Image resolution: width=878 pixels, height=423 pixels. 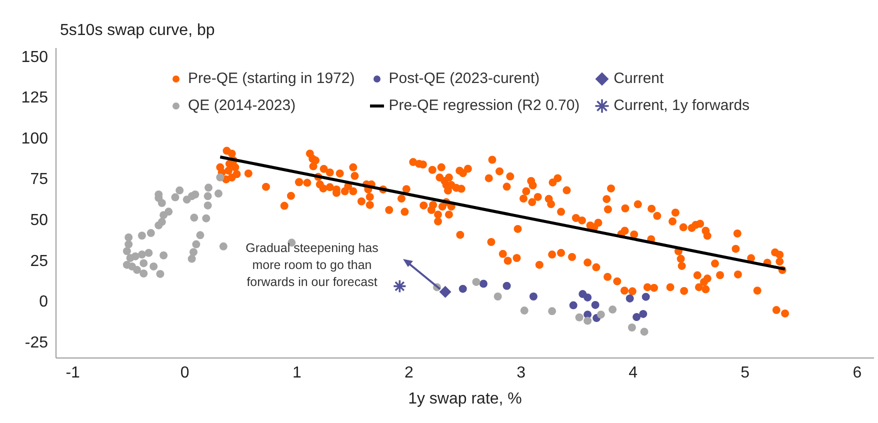 What do you see at coordinates (43, 302) in the screenshot?
I see `y-tick-label: 0` at bounding box center [43, 302].